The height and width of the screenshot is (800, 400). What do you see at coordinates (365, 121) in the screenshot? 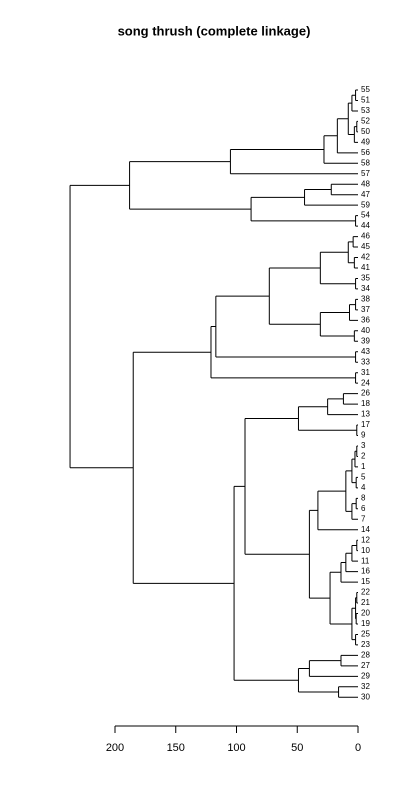
I see `leaf-label: 52` at bounding box center [365, 121].